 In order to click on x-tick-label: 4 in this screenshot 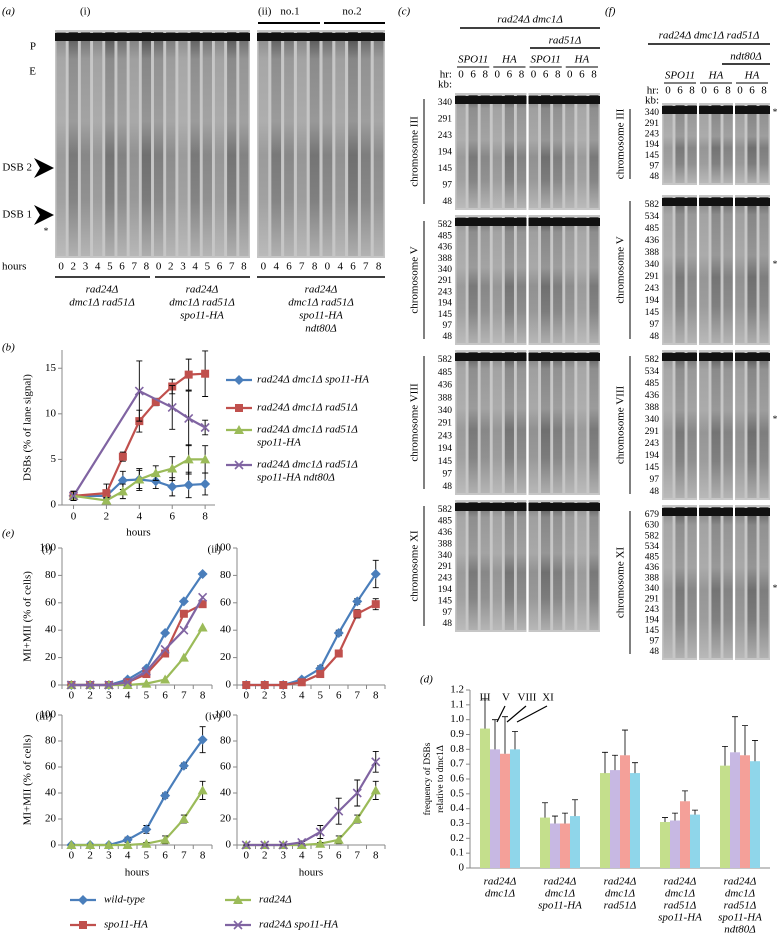, I will do `click(128, 856)`.